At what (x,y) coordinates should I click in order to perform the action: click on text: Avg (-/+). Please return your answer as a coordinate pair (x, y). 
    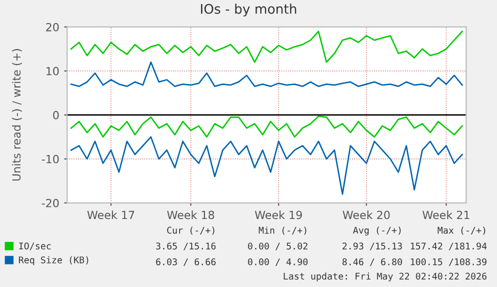
    Looking at the image, I should click on (377, 231).